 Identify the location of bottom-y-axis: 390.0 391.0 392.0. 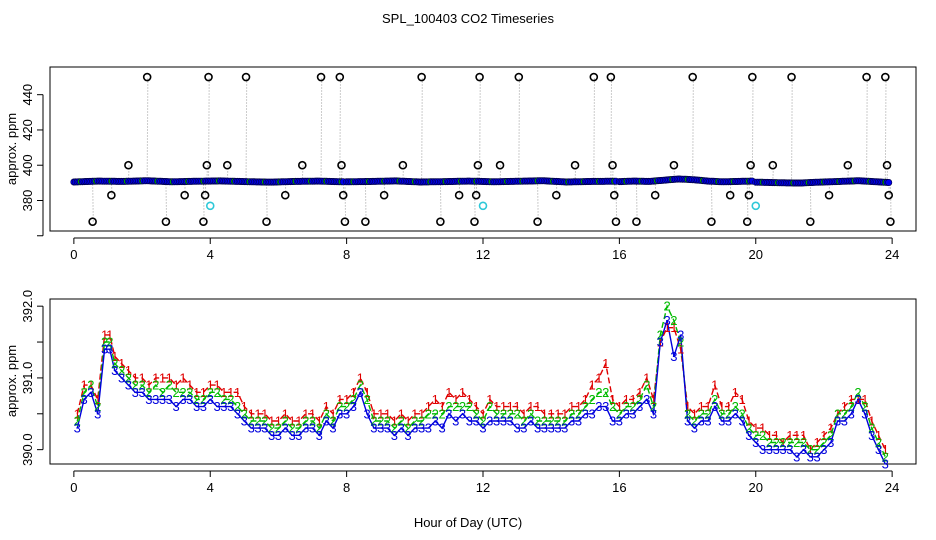
(32, 378).